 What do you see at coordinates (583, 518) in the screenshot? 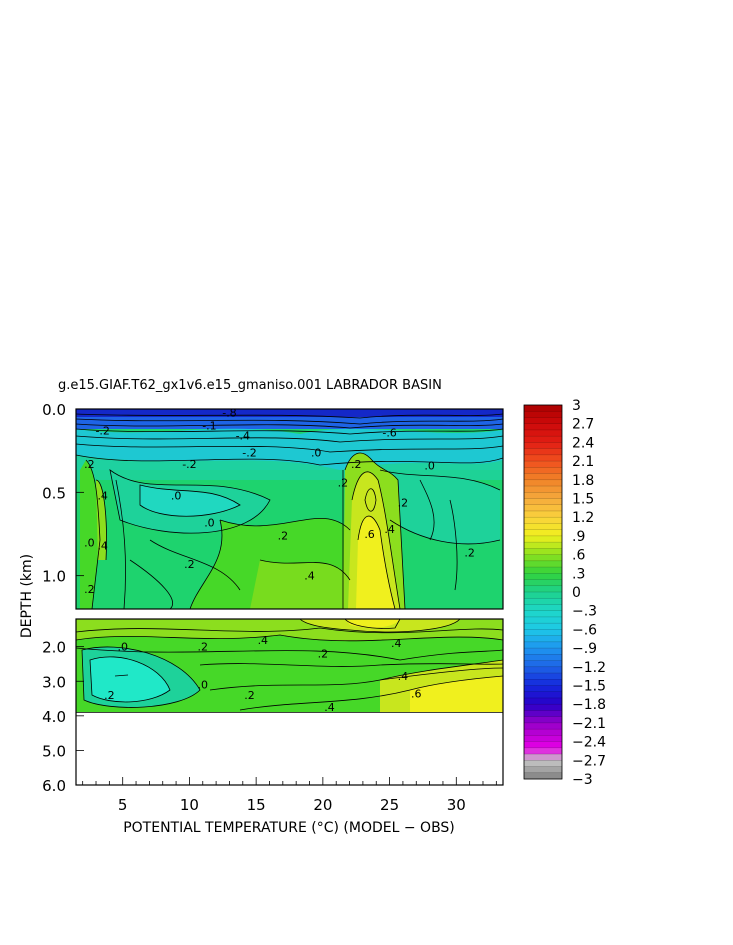
I see `colorbar-label: 1.2` at bounding box center [583, 518].